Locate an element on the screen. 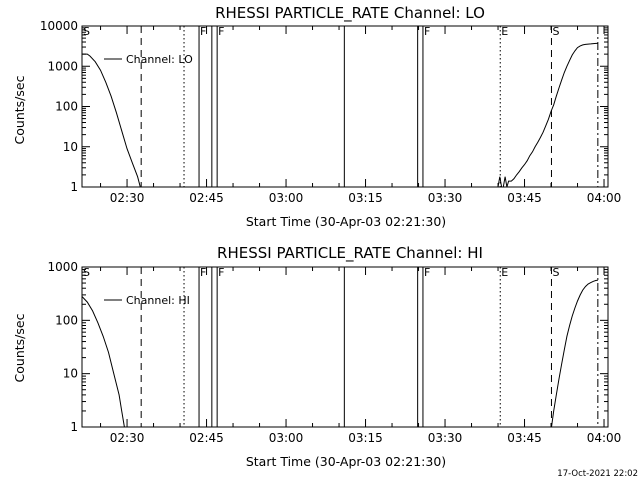  panel-hi-legend-label: Channel: HI is located at coordinates (158, 300).